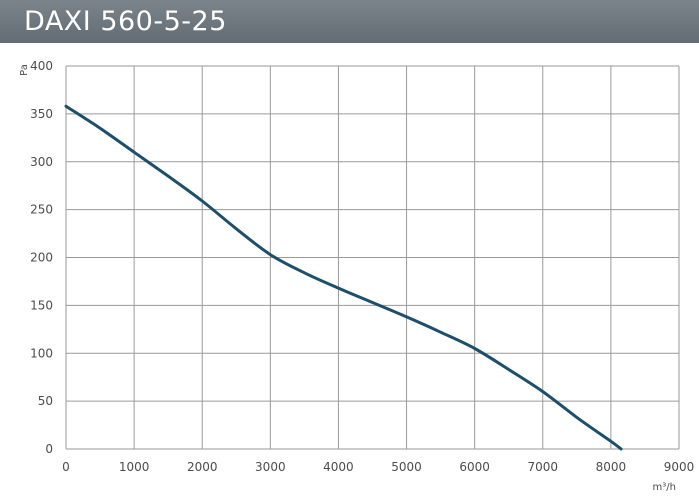 The width and height of the screenshot is (699, 502). What do you see at coordinates (66, 467) in the screenshot?
I see `x-tick-label: 0` at bounding box center [66, 467].